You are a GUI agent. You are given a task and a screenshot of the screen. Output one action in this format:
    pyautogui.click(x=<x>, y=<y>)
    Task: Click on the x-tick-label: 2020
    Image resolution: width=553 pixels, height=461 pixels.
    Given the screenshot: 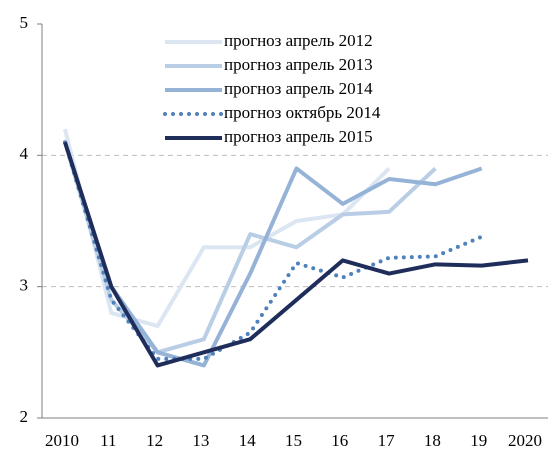 What is the action you would take?
    pyautogui.click(x=525, y=440)
    